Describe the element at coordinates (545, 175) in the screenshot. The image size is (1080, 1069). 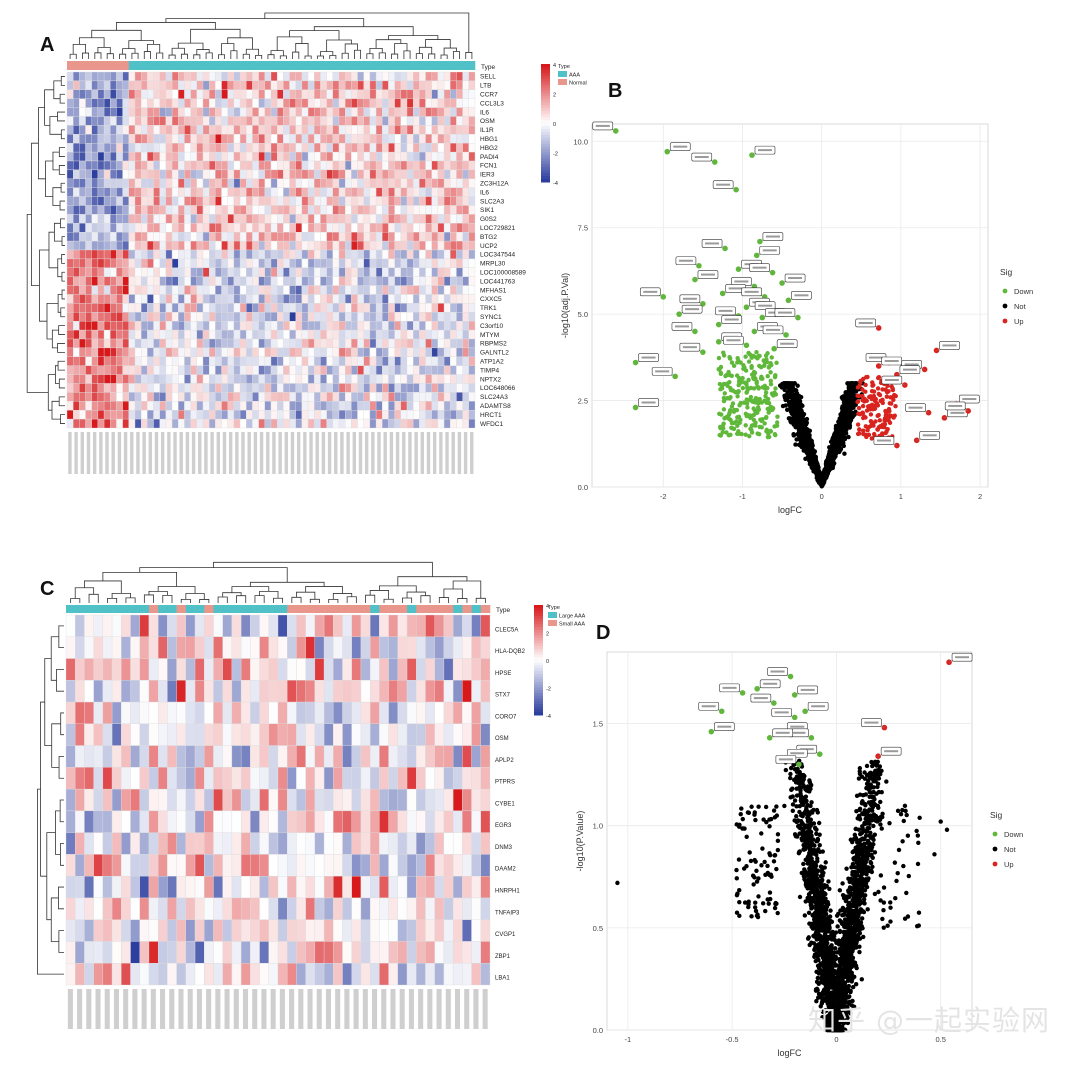
I see `colorbar-segment` at that location.